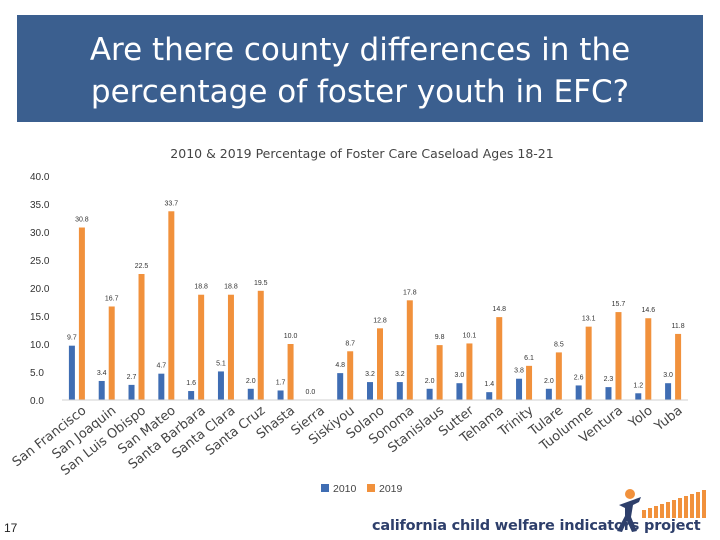 The image size is (720, 540). Describe the element at coordinates (11, 528) in the screenshot. I see `page-number: 17` at that location.